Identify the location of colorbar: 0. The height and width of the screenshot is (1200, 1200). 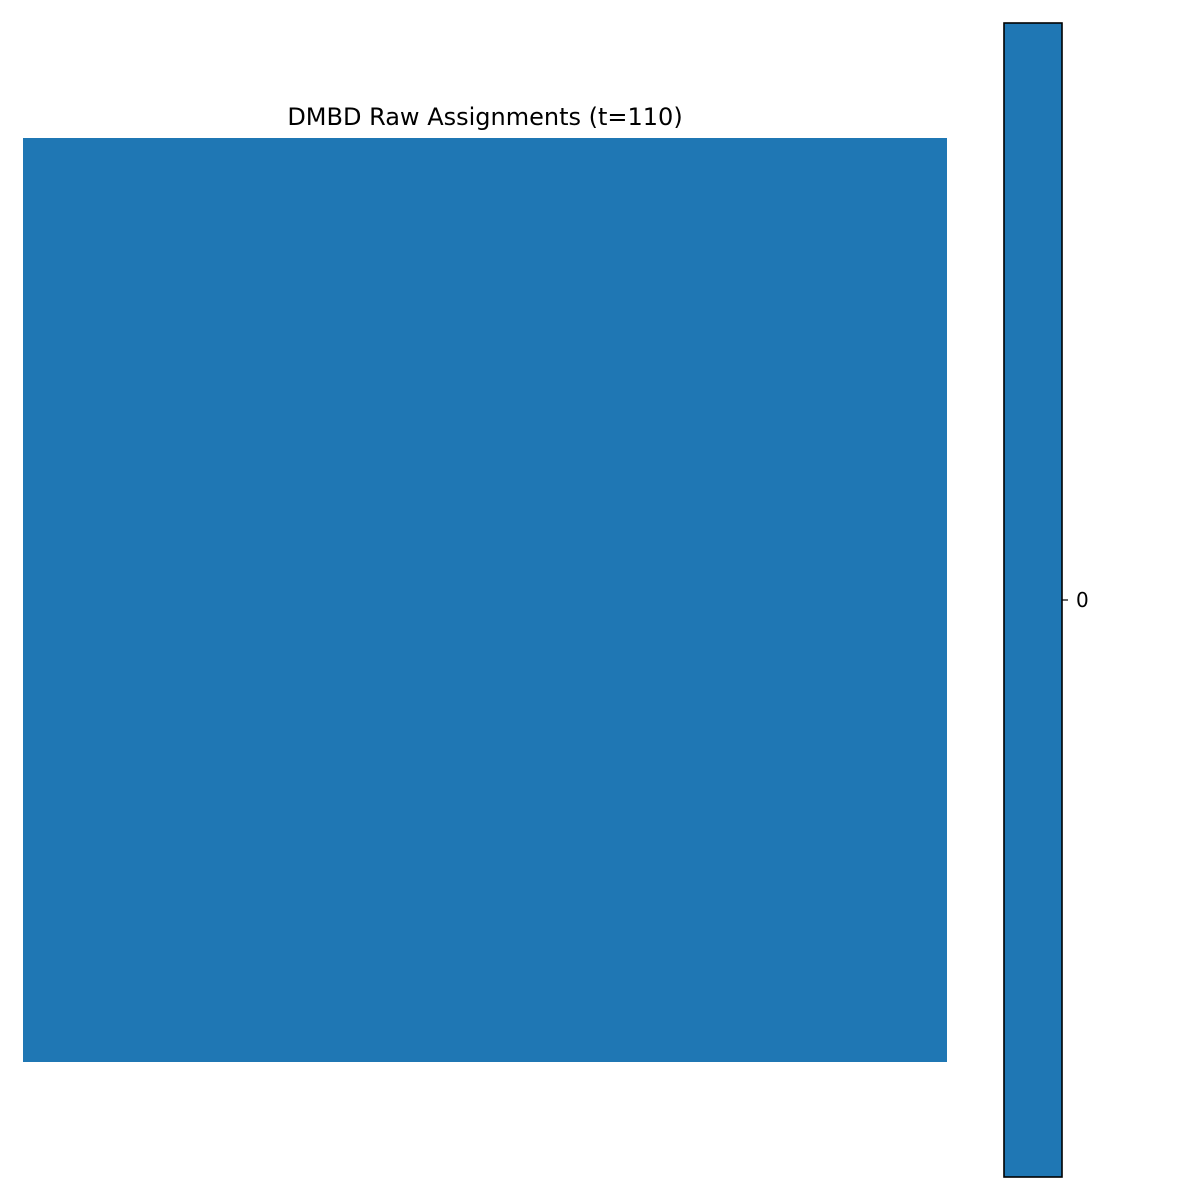
(1046, 600).